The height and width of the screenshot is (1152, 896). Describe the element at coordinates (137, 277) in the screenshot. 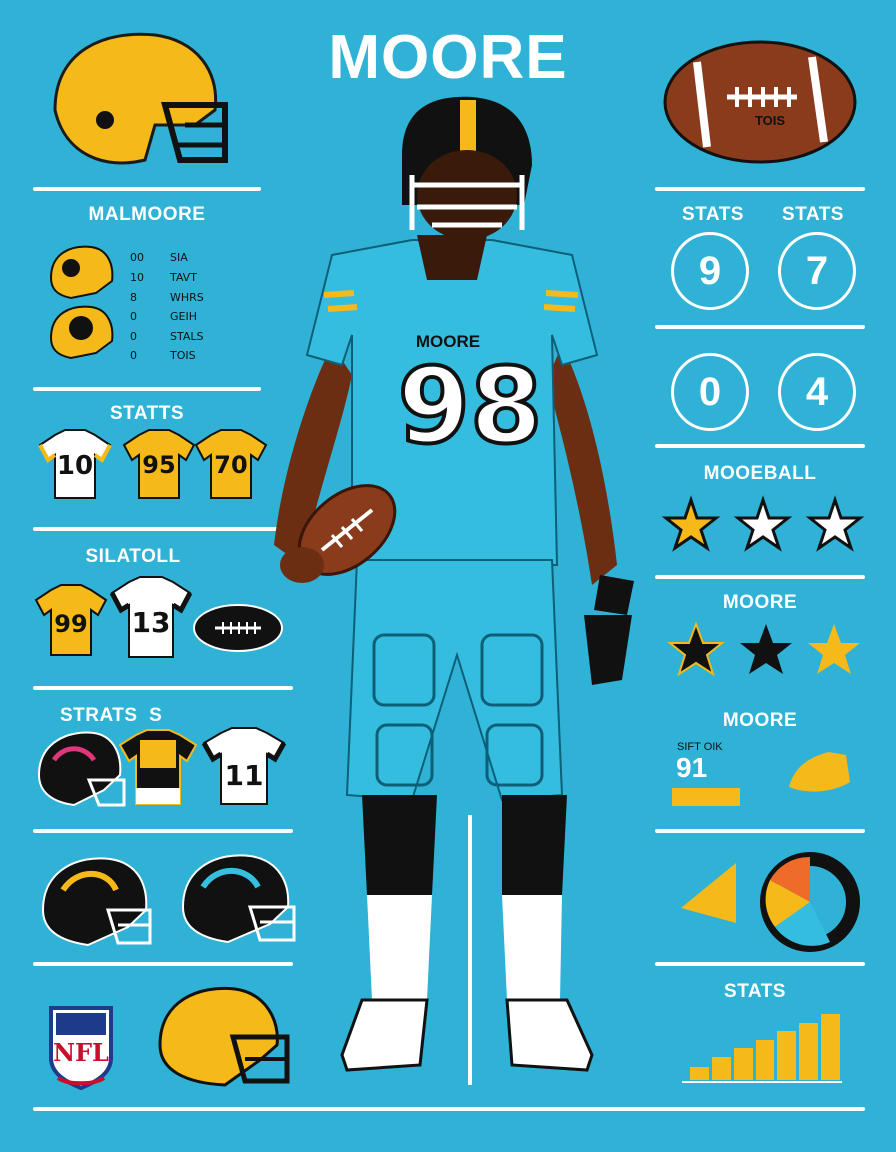

I see `list-prefix: 10` at that location.